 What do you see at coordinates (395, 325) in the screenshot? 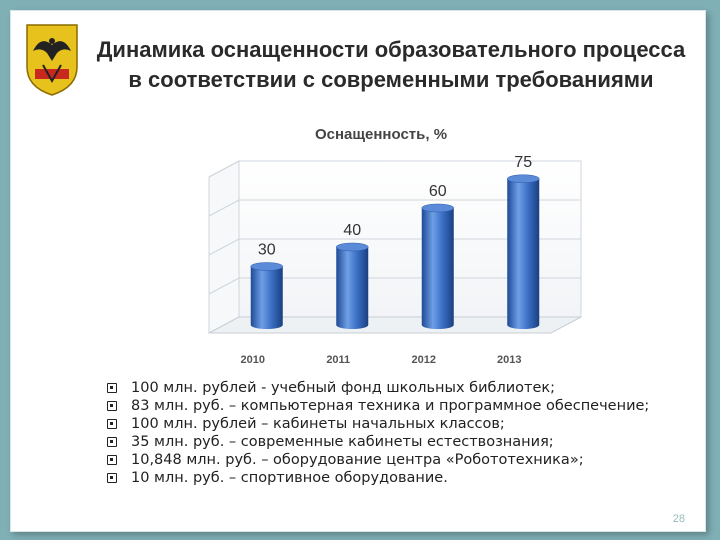
I see `chart-floor` at bounding box center [395, 325].